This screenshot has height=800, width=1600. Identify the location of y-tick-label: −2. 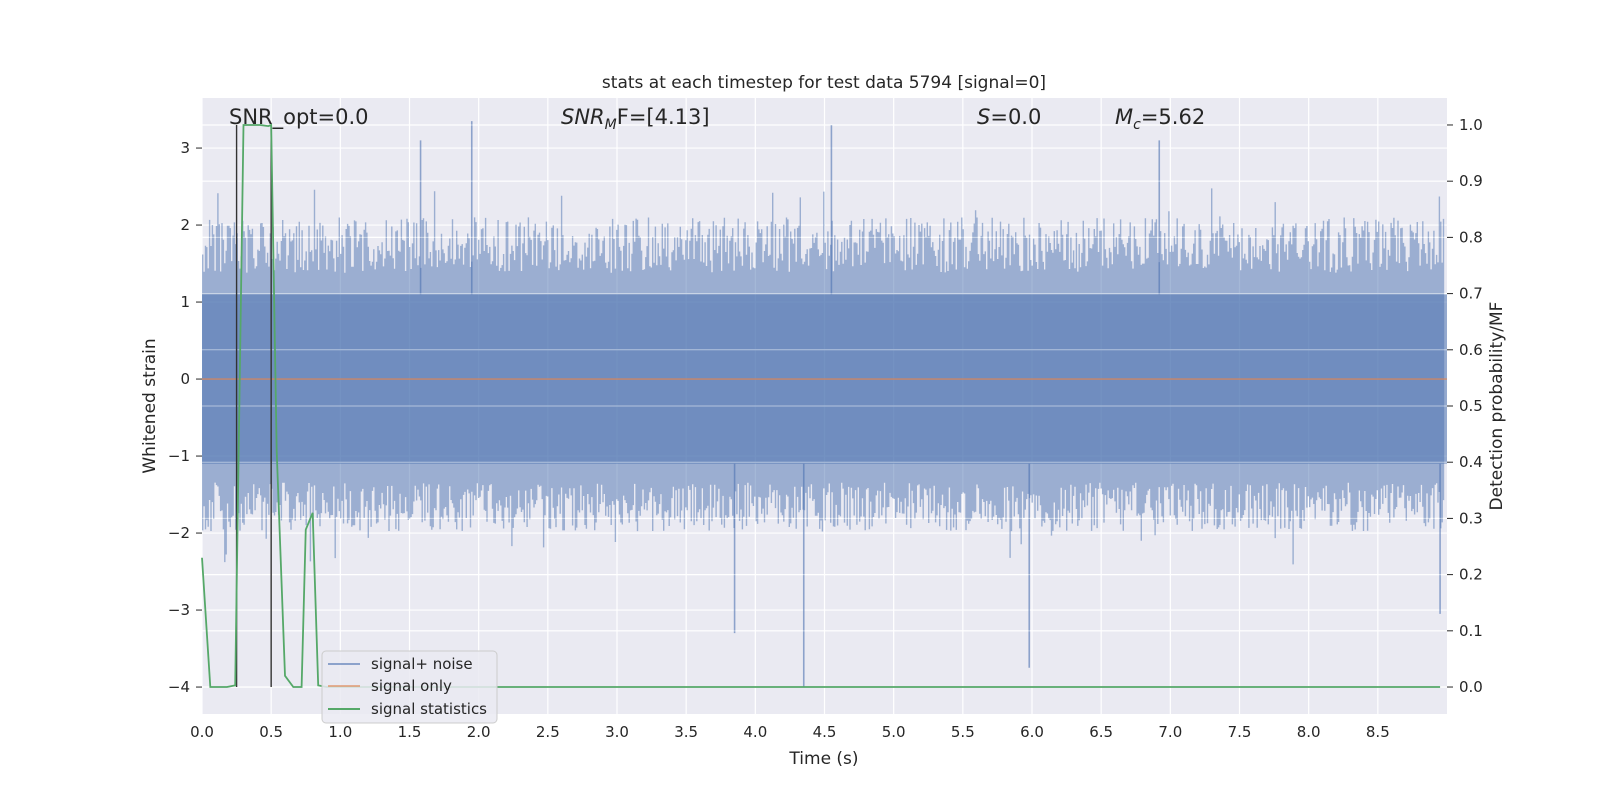
(179, 533).